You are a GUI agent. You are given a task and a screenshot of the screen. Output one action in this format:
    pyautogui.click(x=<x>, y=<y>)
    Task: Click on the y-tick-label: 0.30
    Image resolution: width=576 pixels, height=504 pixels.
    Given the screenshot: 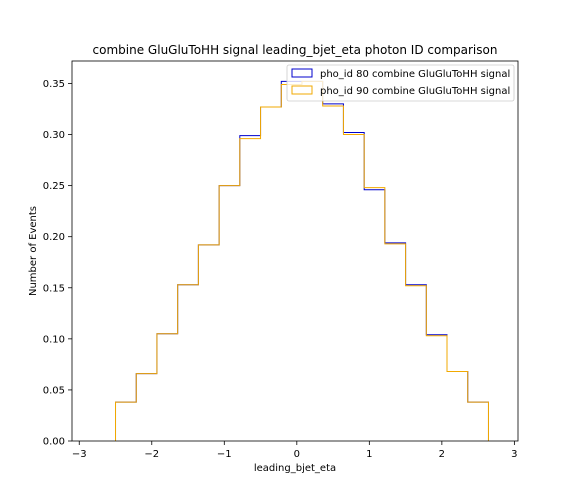 What is the action you would take?
    pyautogui.click(x=54, y=135)
    